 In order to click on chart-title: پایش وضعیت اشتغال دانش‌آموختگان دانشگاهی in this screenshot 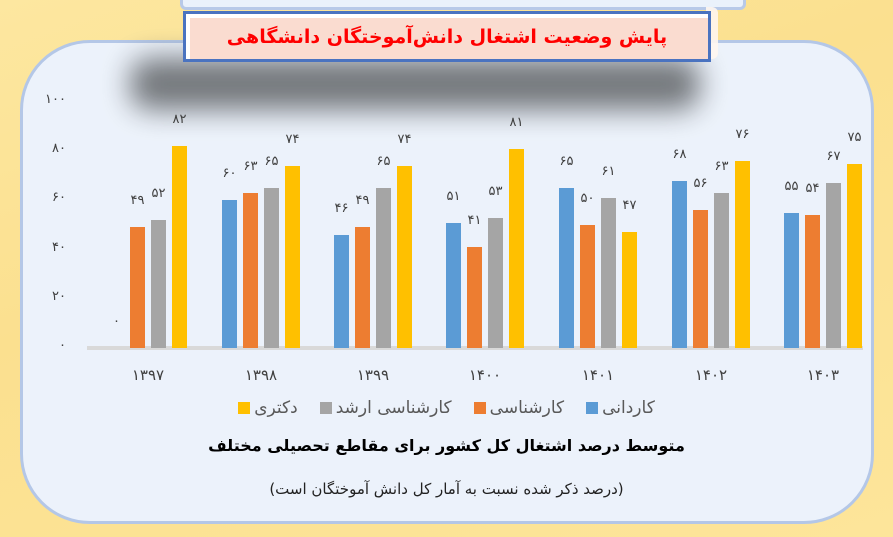, I will do `click(447, 36)`.